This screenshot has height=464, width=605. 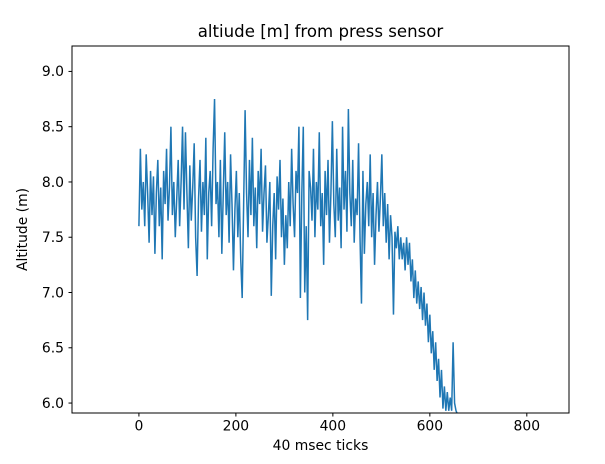 I want to click on y-tick-label: 7.5, so click(x=53, y=238).